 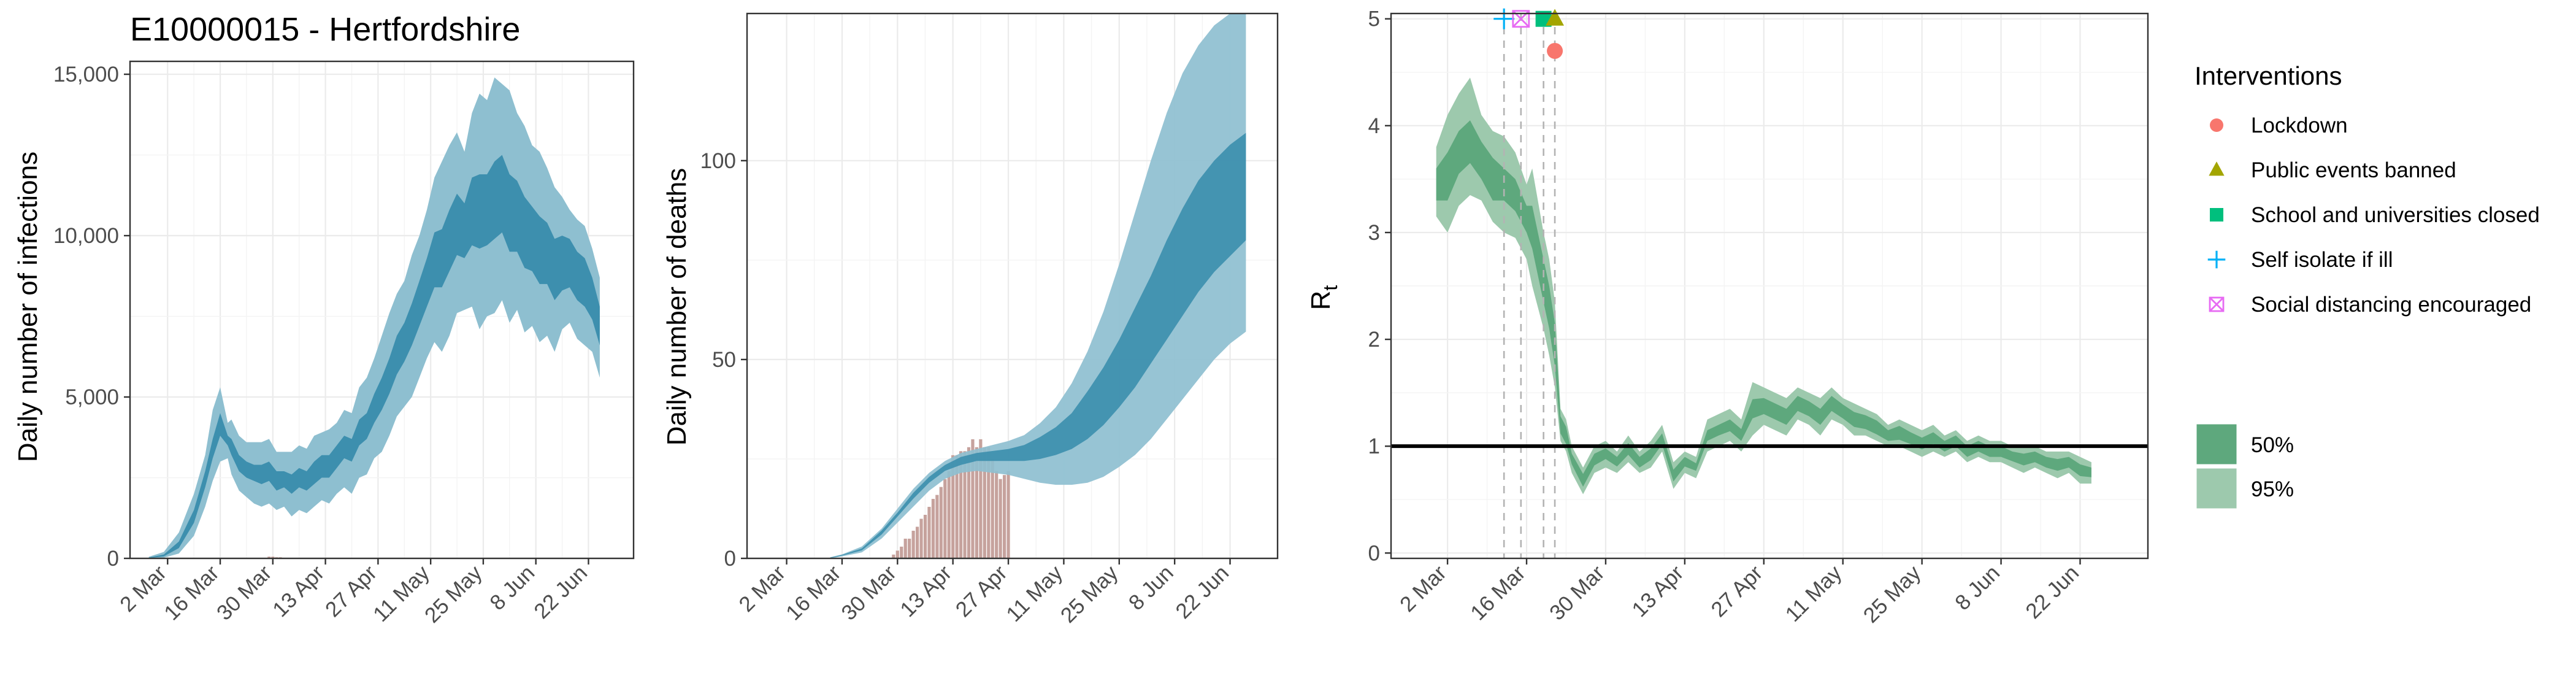 I want to click on rt-ytick-label: 4, so click(x=1374, y=126).